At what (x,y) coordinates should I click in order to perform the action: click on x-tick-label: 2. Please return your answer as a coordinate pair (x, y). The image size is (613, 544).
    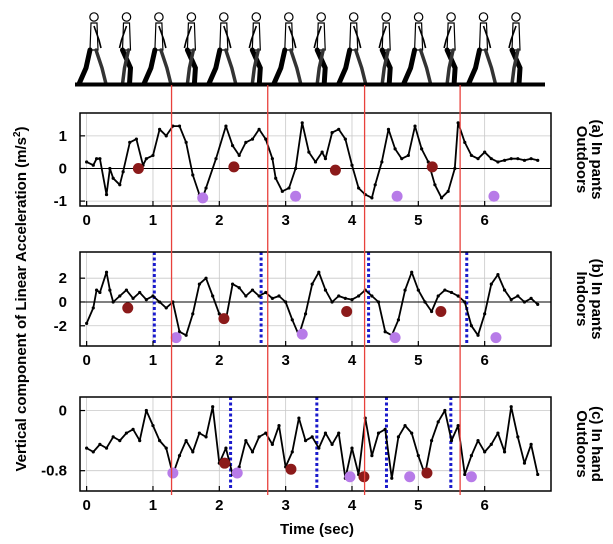
    Looking at the image, I should click on (219, 220).